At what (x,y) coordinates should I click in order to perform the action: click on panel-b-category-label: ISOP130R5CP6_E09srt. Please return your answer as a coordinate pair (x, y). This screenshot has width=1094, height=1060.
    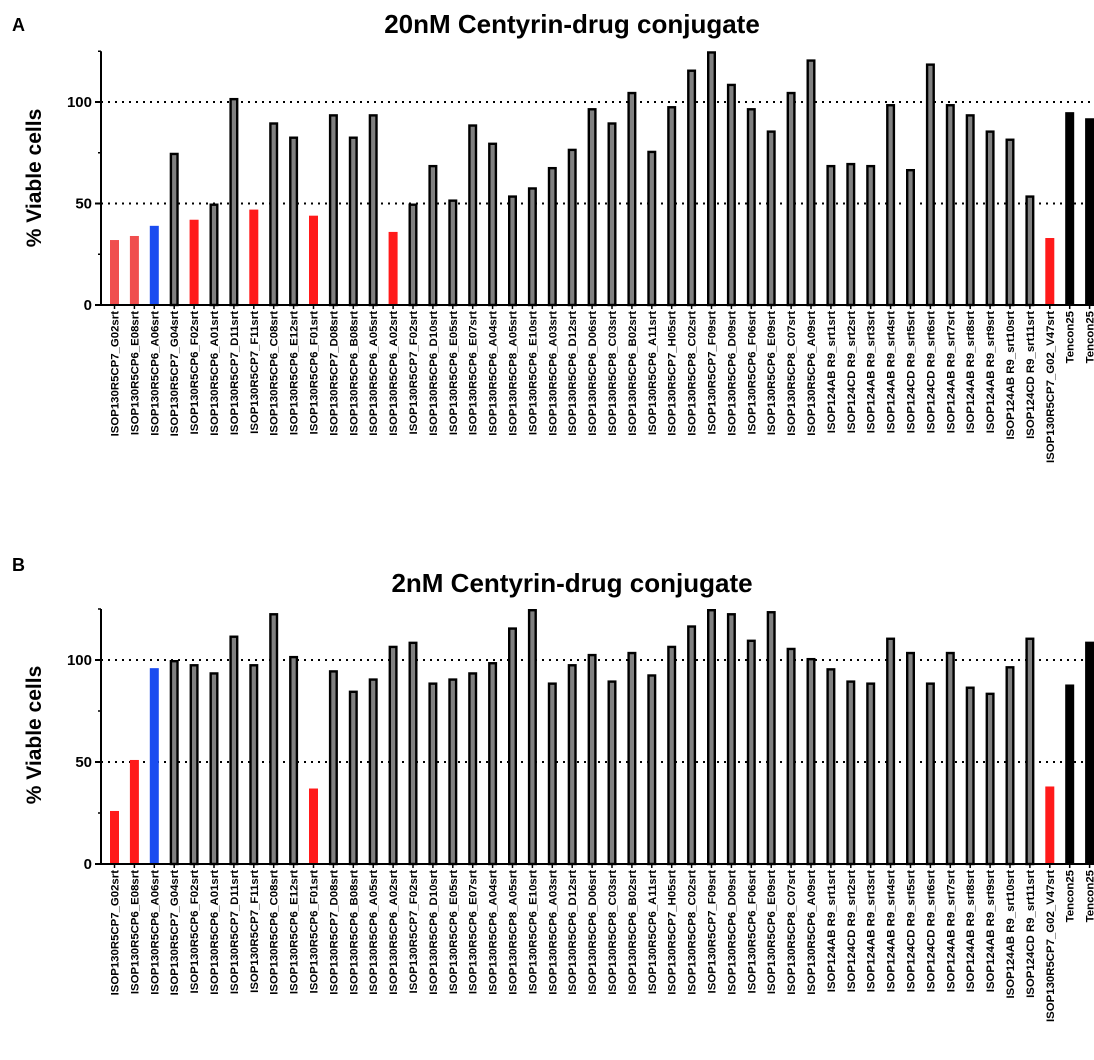
    Looking at the image, I should click on (772, 932).